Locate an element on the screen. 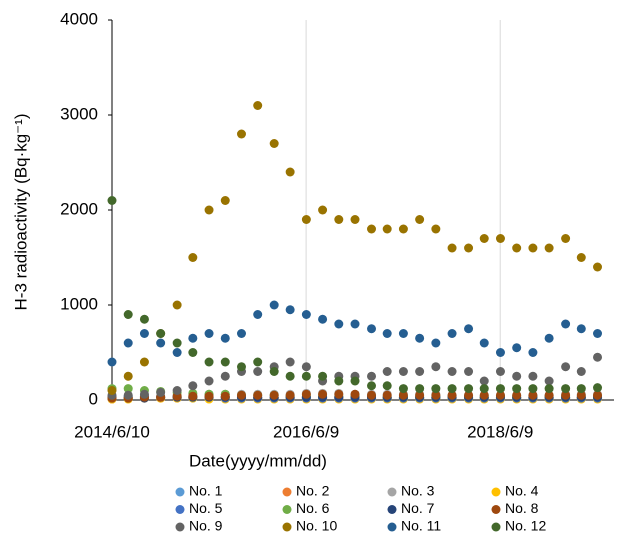 Image resolution: width=618 pixels, height=535 pixels. y-axis-title: H-3 radioactivity (Bq·kg⁻¹) is located at coordinates (20, 212).